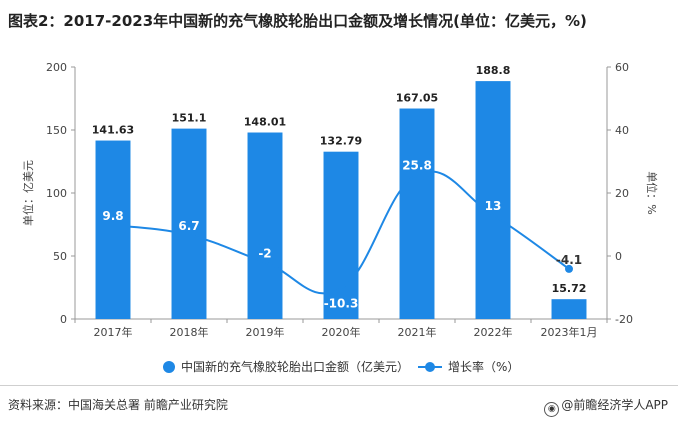  What do you see at coordinates (265, 122) in the screenshot?
I see `bar-value-label: 148.01` at bounding box center [265, 122].